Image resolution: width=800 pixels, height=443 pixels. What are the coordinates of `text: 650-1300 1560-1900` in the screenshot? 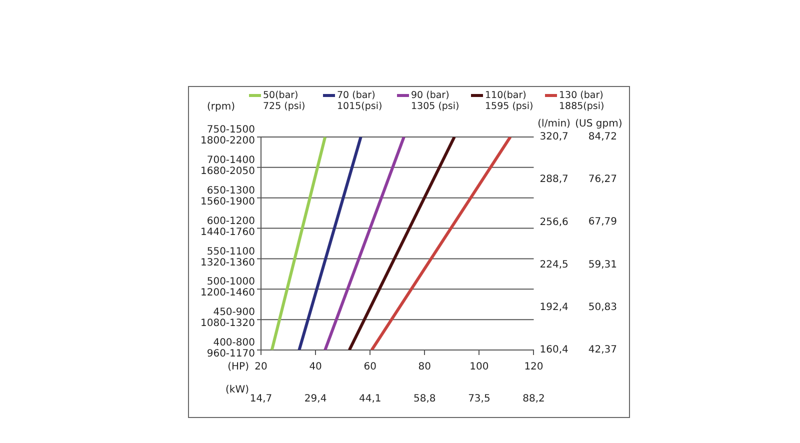 It's located at (227, 196).